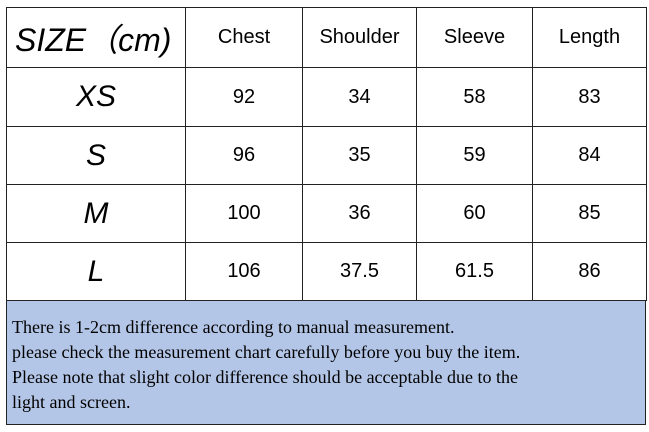  I want to click on note-line: light and screen., so click(71, 402).